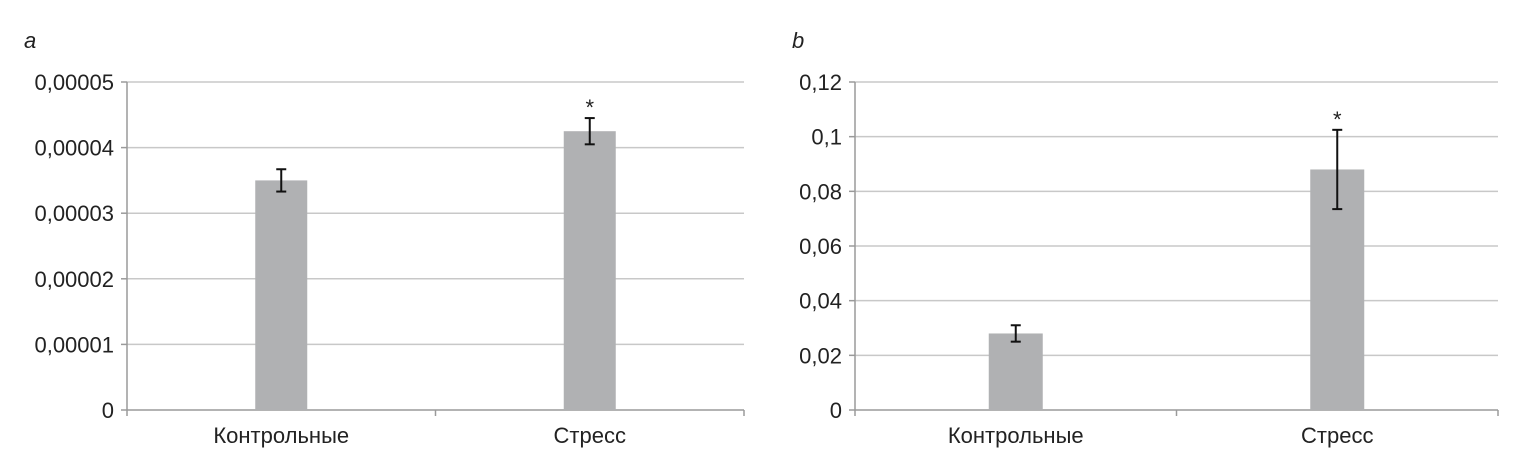  What do you see at coordinates (826, 137) in the screenshot?
I see `y-tick-label: 0,1` at bounding box center [826, 137].